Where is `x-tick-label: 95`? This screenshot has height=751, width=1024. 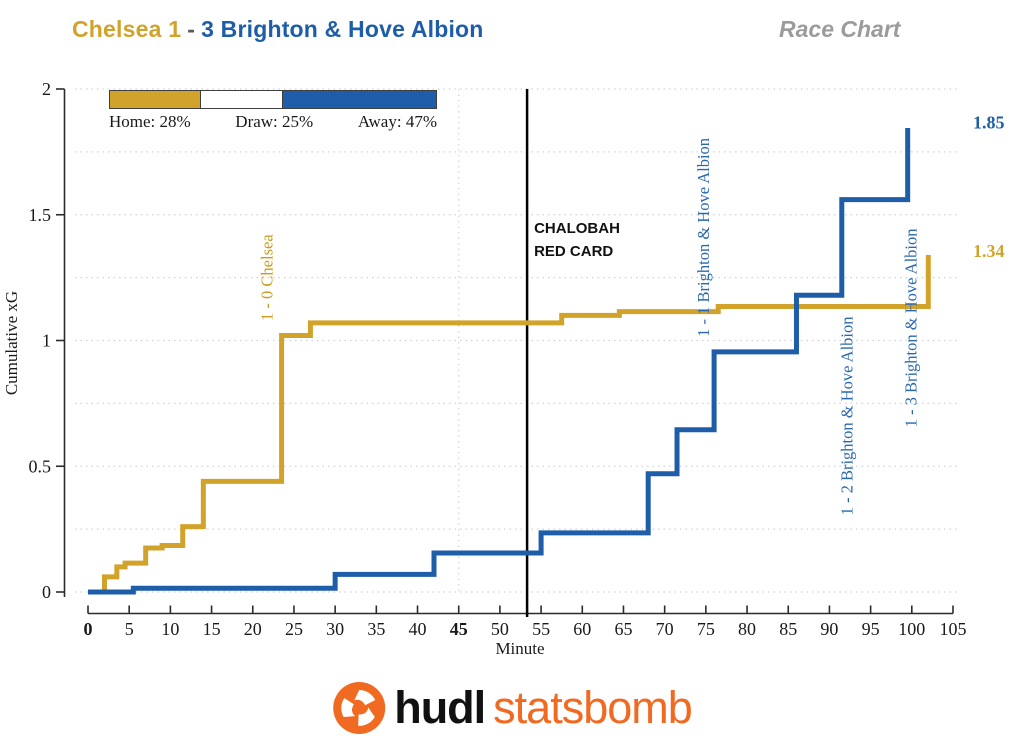
x-tick-label: 95 is located at coordinates (871, 629).